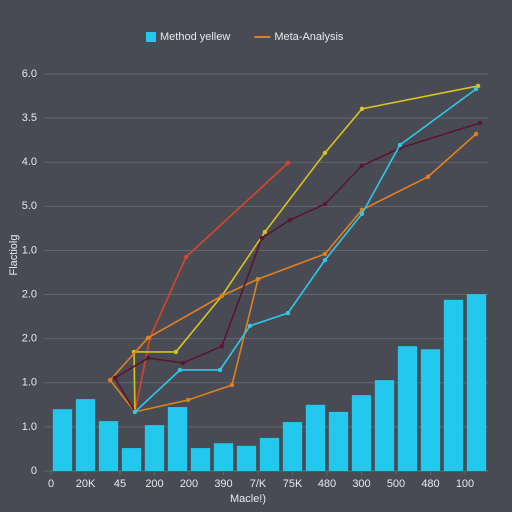 The image size is (512, 512). Describe the element at coordinates (29, 74) in the screenshot. I see `y-tick-label: 6.0` at that location.